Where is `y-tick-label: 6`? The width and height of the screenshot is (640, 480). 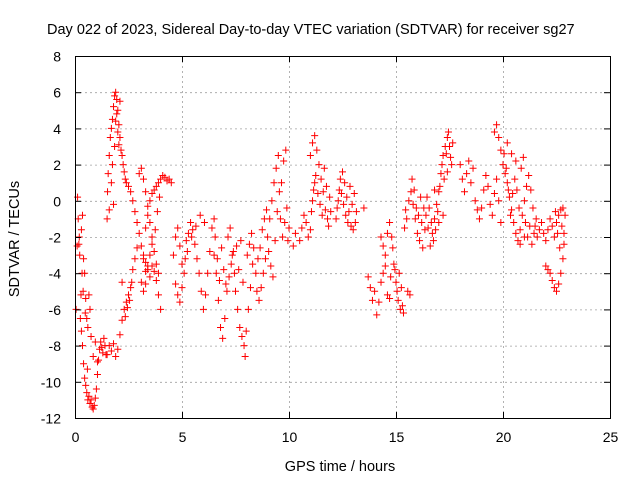
y-tick-label: 6 is located at coordinates (57, 93).